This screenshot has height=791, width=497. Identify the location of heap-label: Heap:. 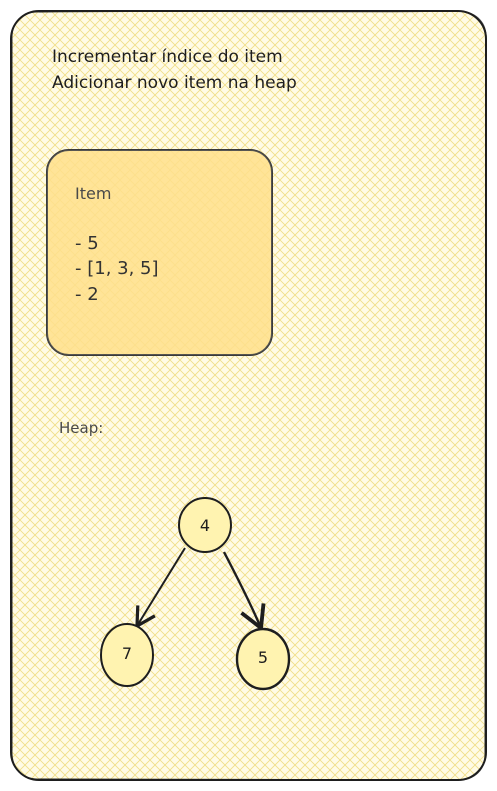
(81, 428).